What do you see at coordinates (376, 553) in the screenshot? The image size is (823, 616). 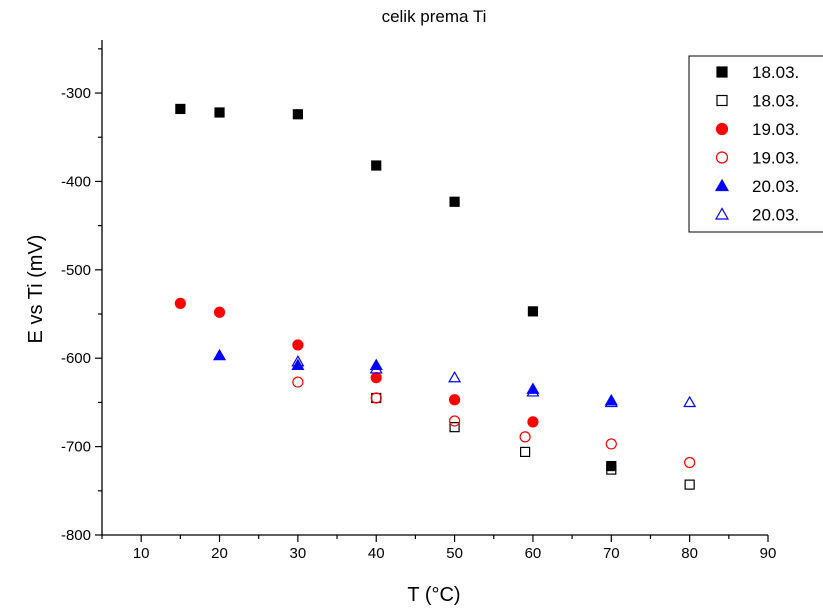 I see `x-tick-label: 40` at bounding box center [376, 553].